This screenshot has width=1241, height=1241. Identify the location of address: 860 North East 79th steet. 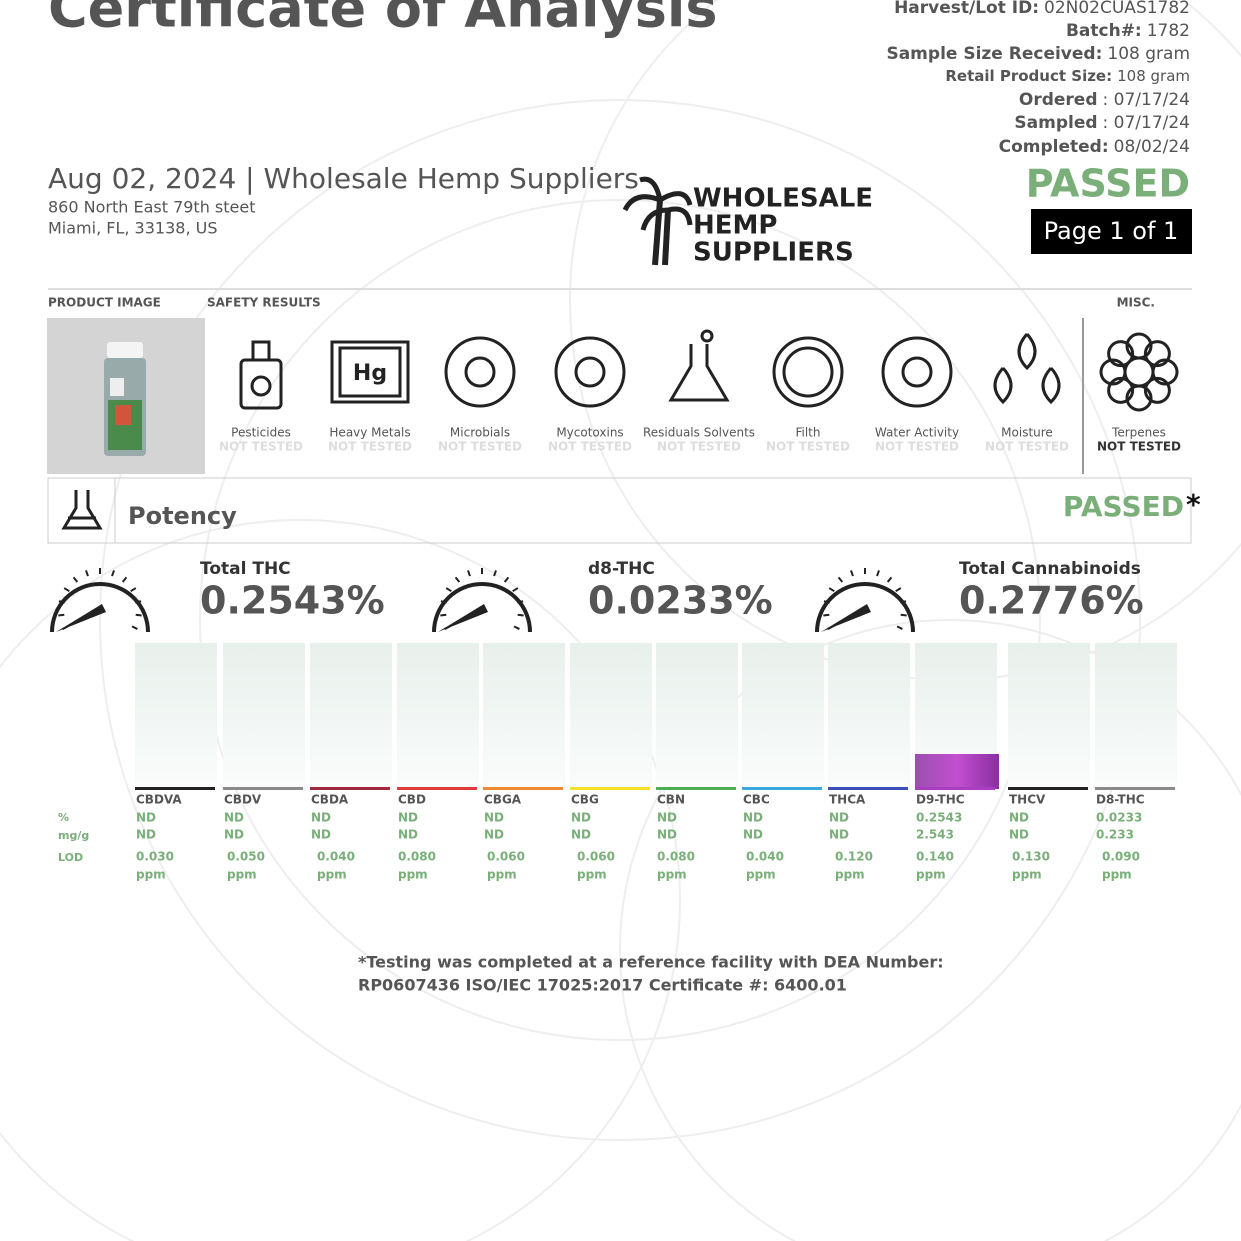
(152, 207).